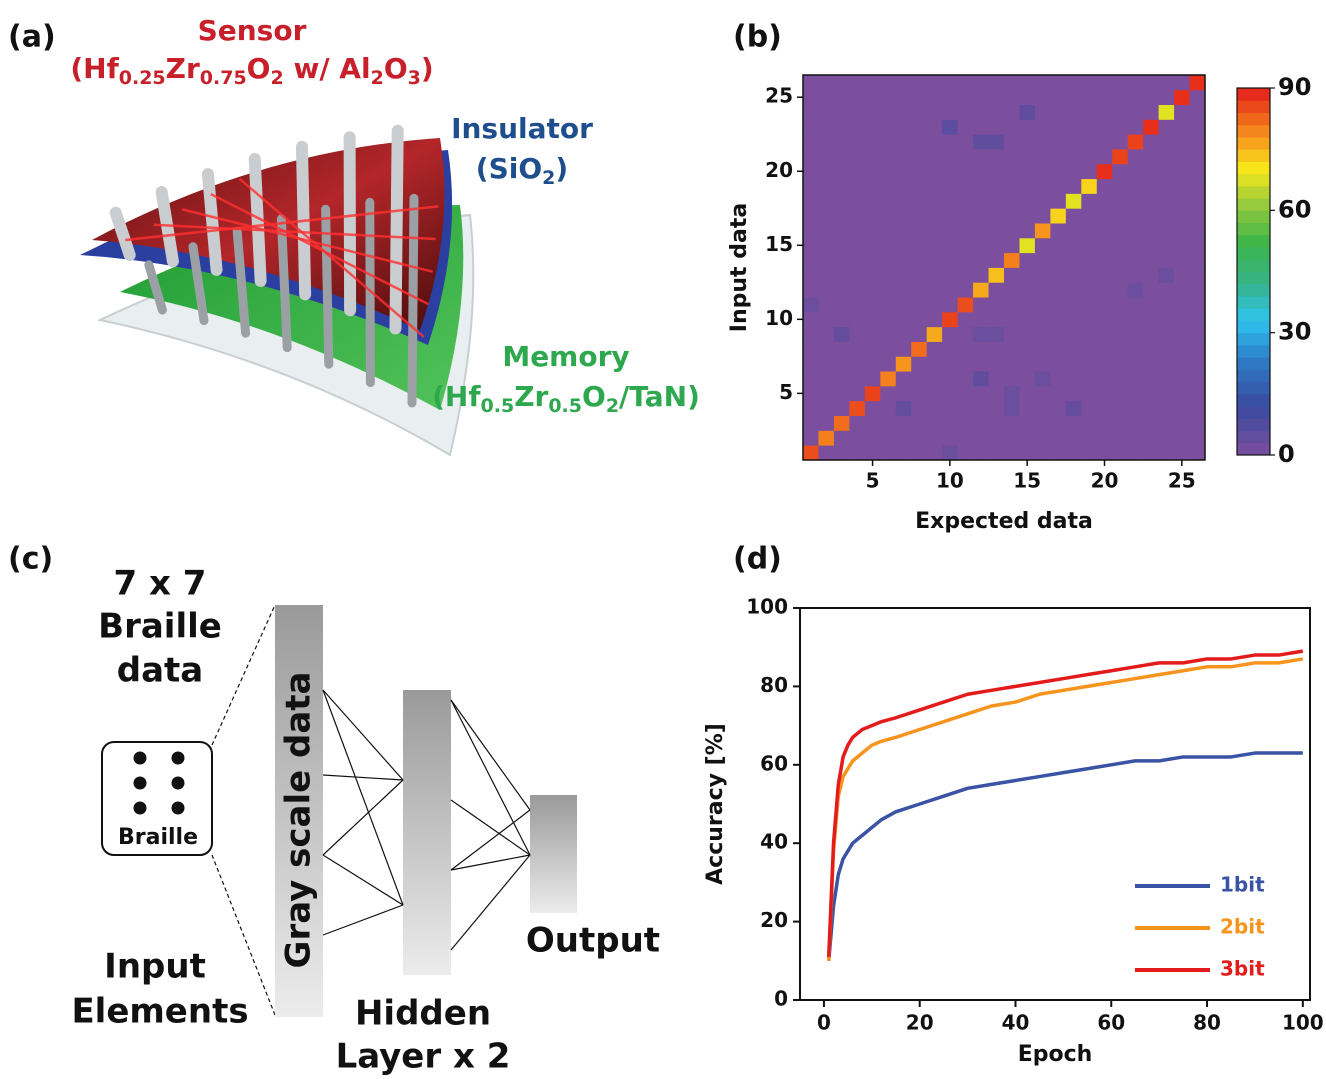 Image resolution: width=1326 pixels, height=1079 pixels. I want to click on input-title: data, so click(160, 671).